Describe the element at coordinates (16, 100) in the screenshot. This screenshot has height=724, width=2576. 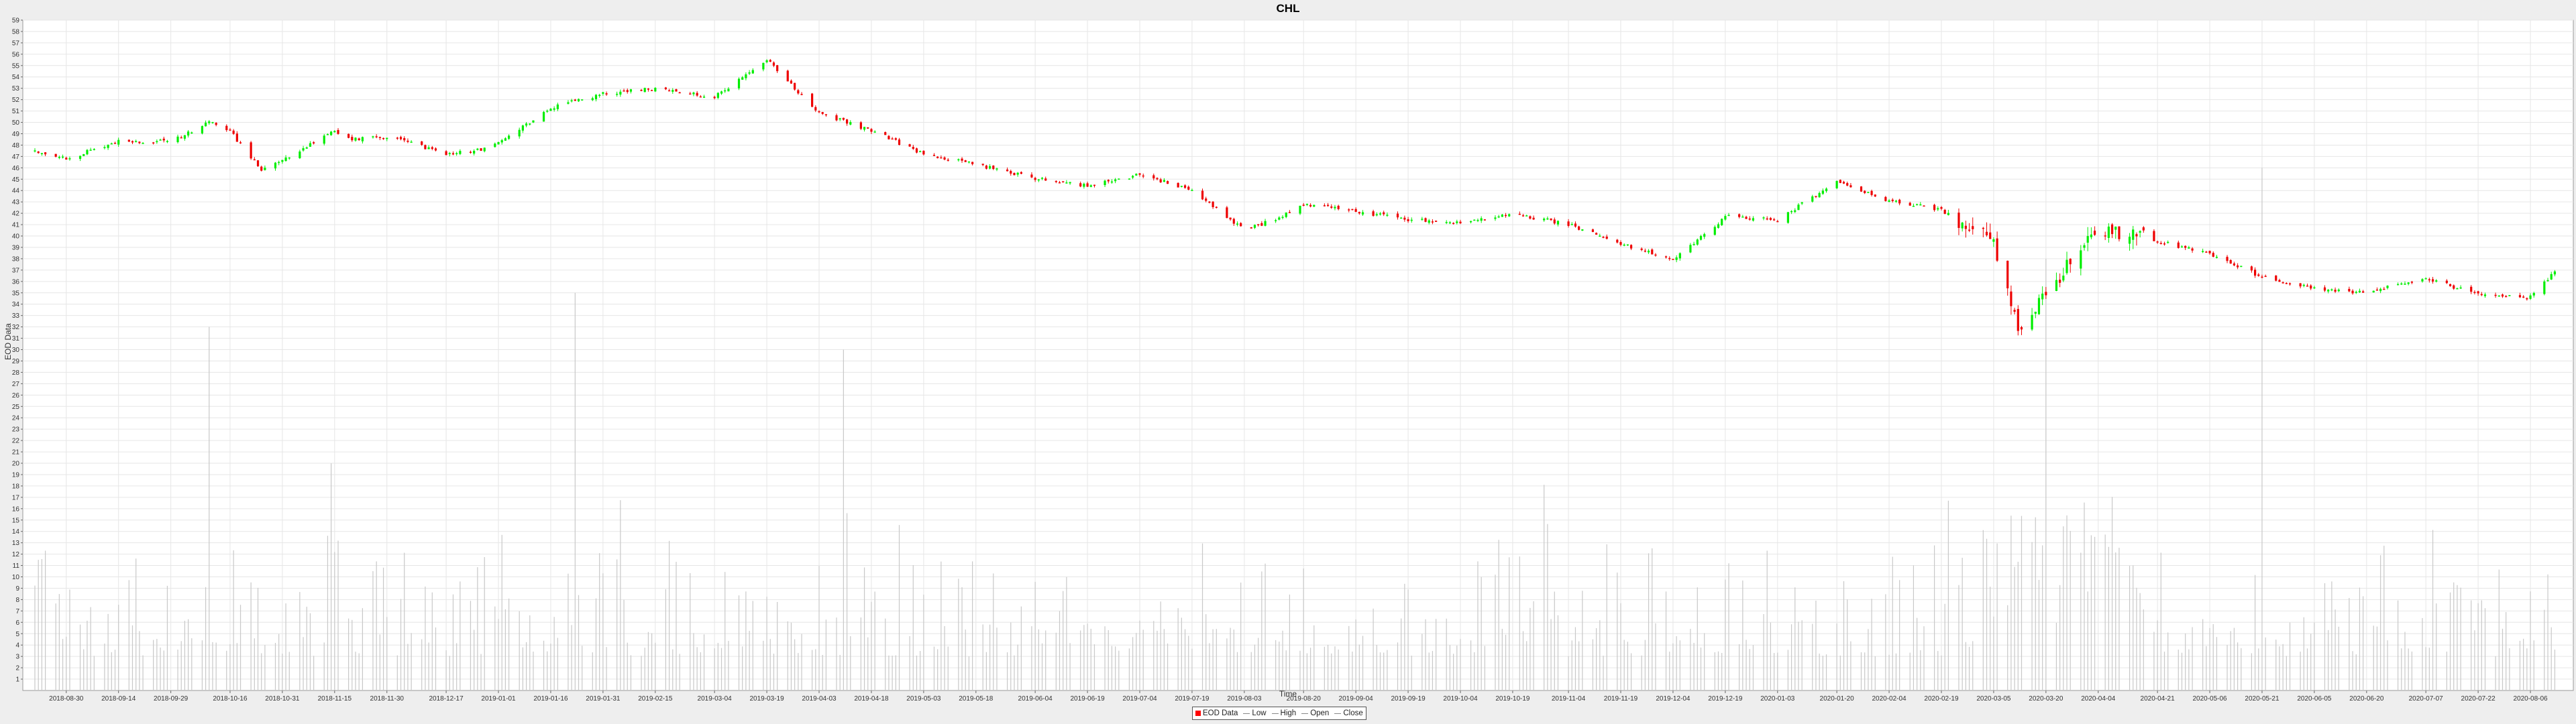
I see `y-tick-label: 52` at that location.